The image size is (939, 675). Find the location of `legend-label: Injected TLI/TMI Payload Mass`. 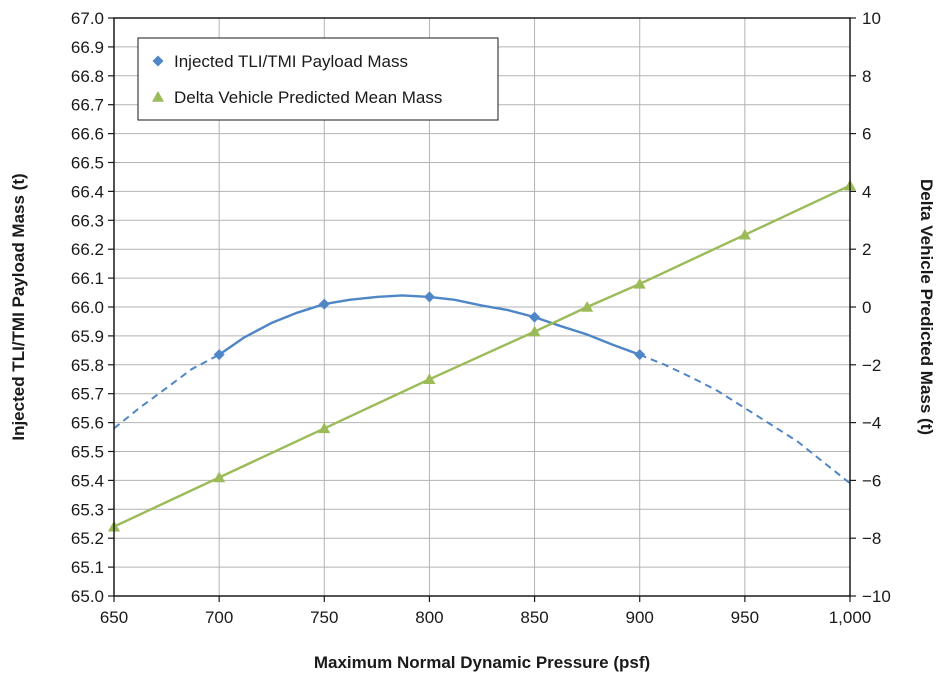

legend-label: Injected TLI/TMI Payload Mass is located at coordinates (291, 61).